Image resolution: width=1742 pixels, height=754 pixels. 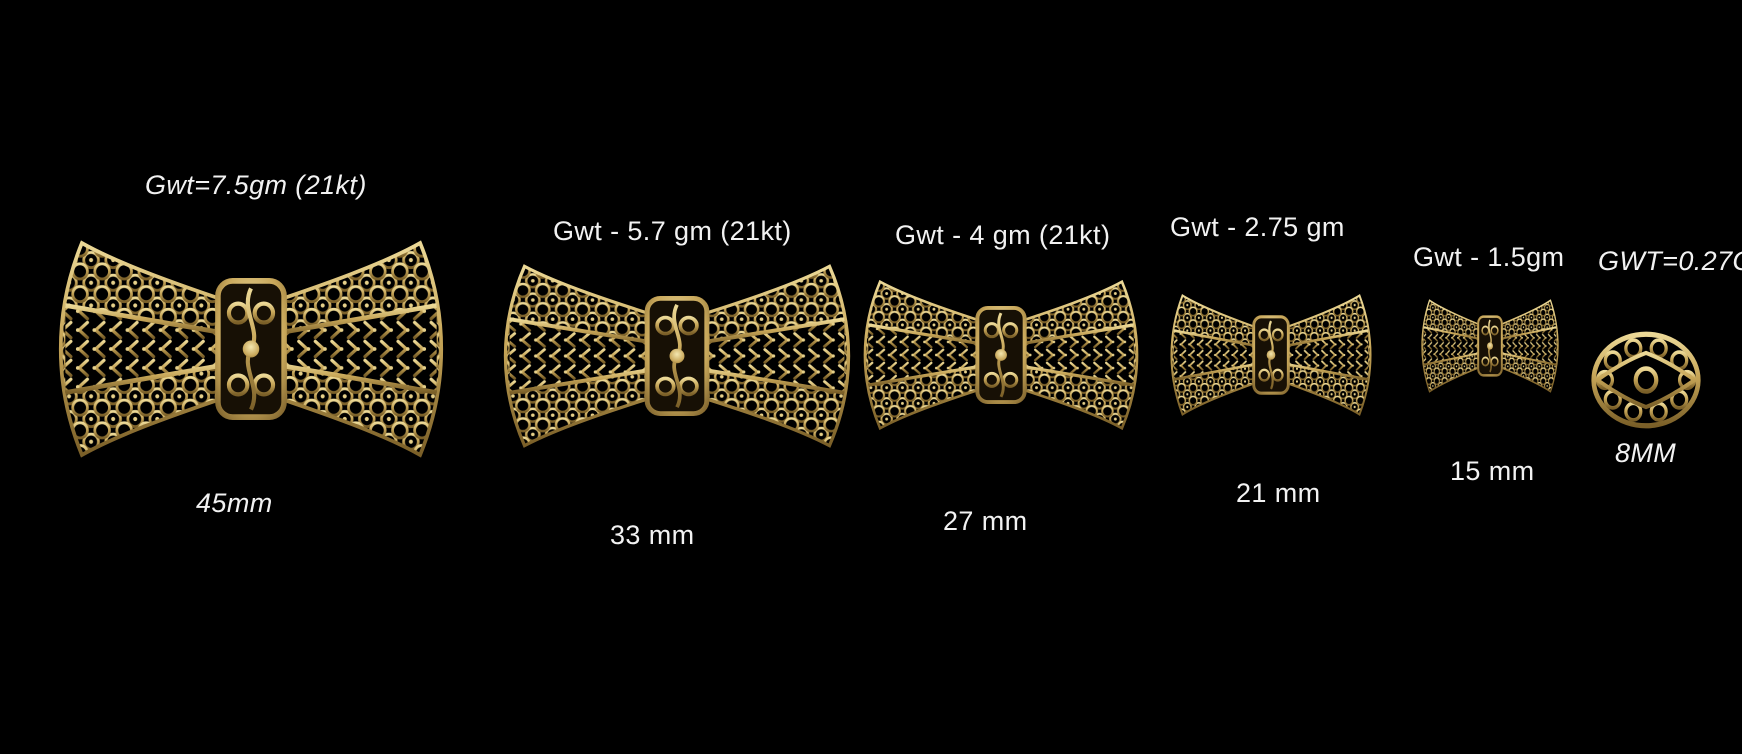 What do you see at coordinates (1490, 346) in the screenshot?
I see `bow-graphic-15mm` at bounding box center [1490, 346].